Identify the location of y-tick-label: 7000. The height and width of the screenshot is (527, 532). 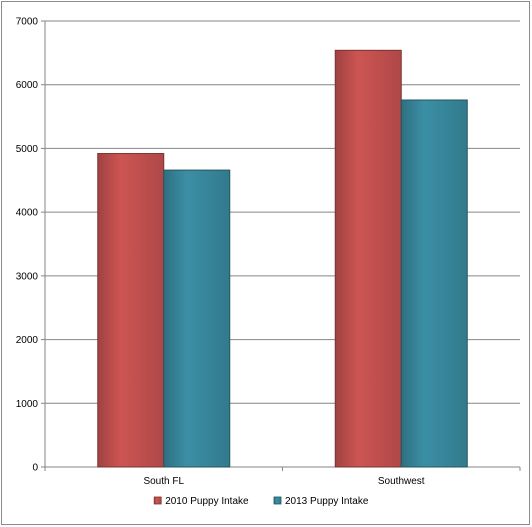
(27, 22).